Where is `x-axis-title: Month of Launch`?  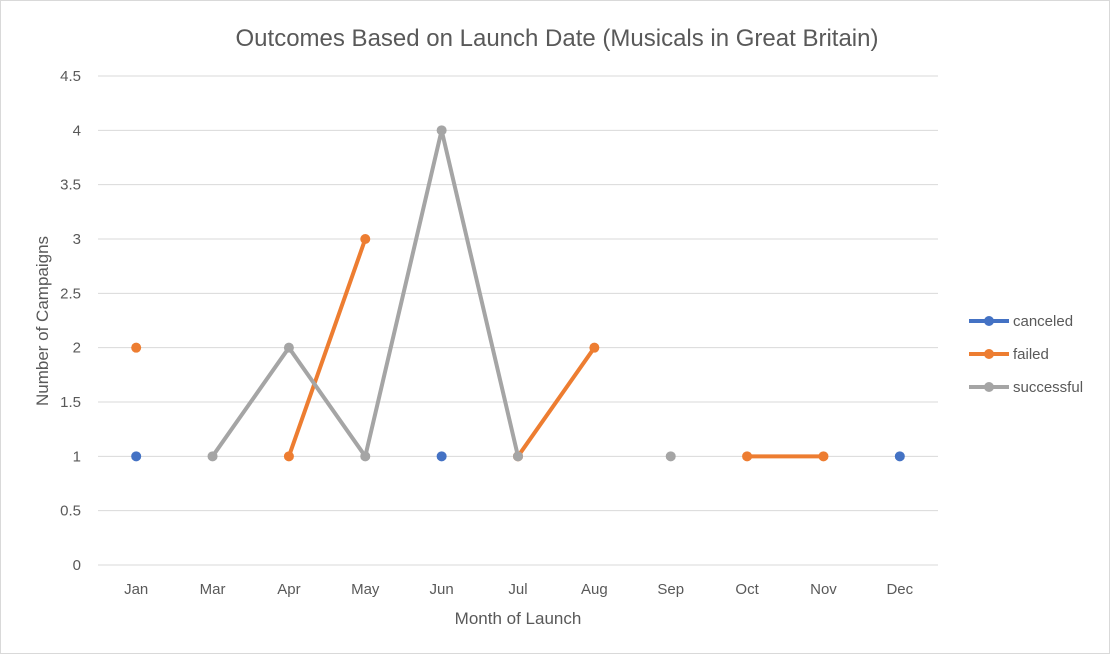
x-axis-title: Month of Launch is located at coordinates (518, 618).